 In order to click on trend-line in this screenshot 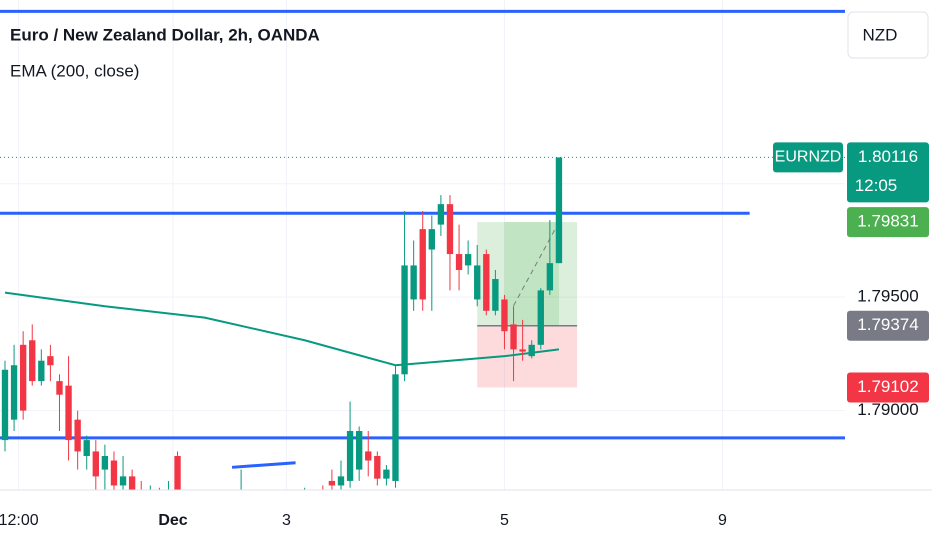, I will do `click(263, 465)`.